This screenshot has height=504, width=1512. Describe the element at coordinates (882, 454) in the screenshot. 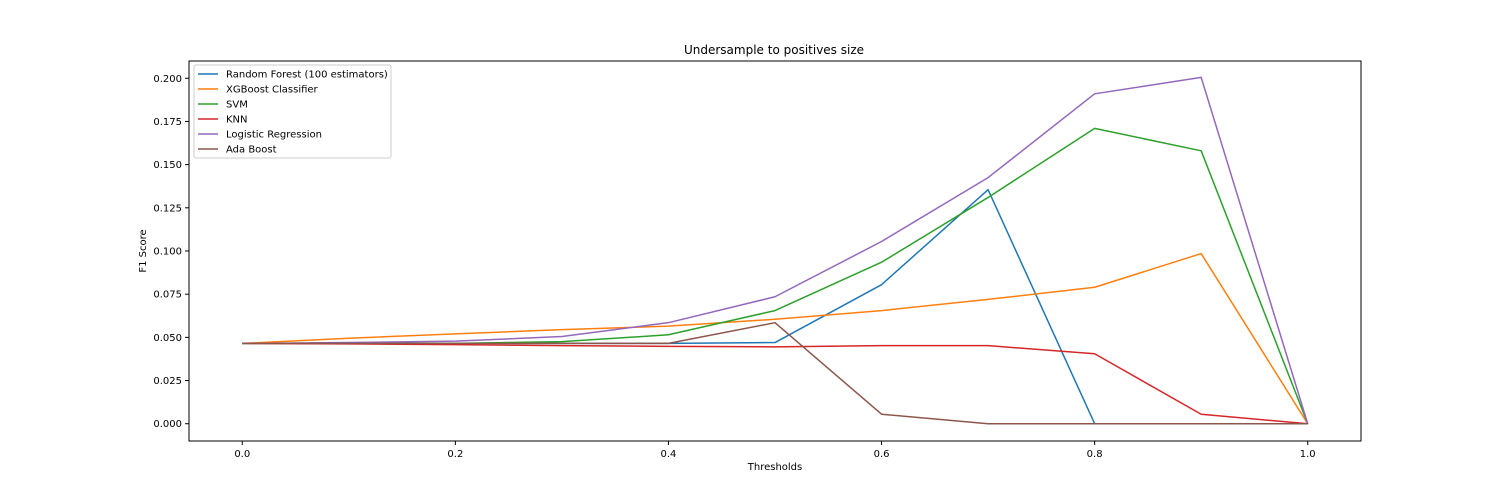

I see `x-tick-label: 0.6` at that location.